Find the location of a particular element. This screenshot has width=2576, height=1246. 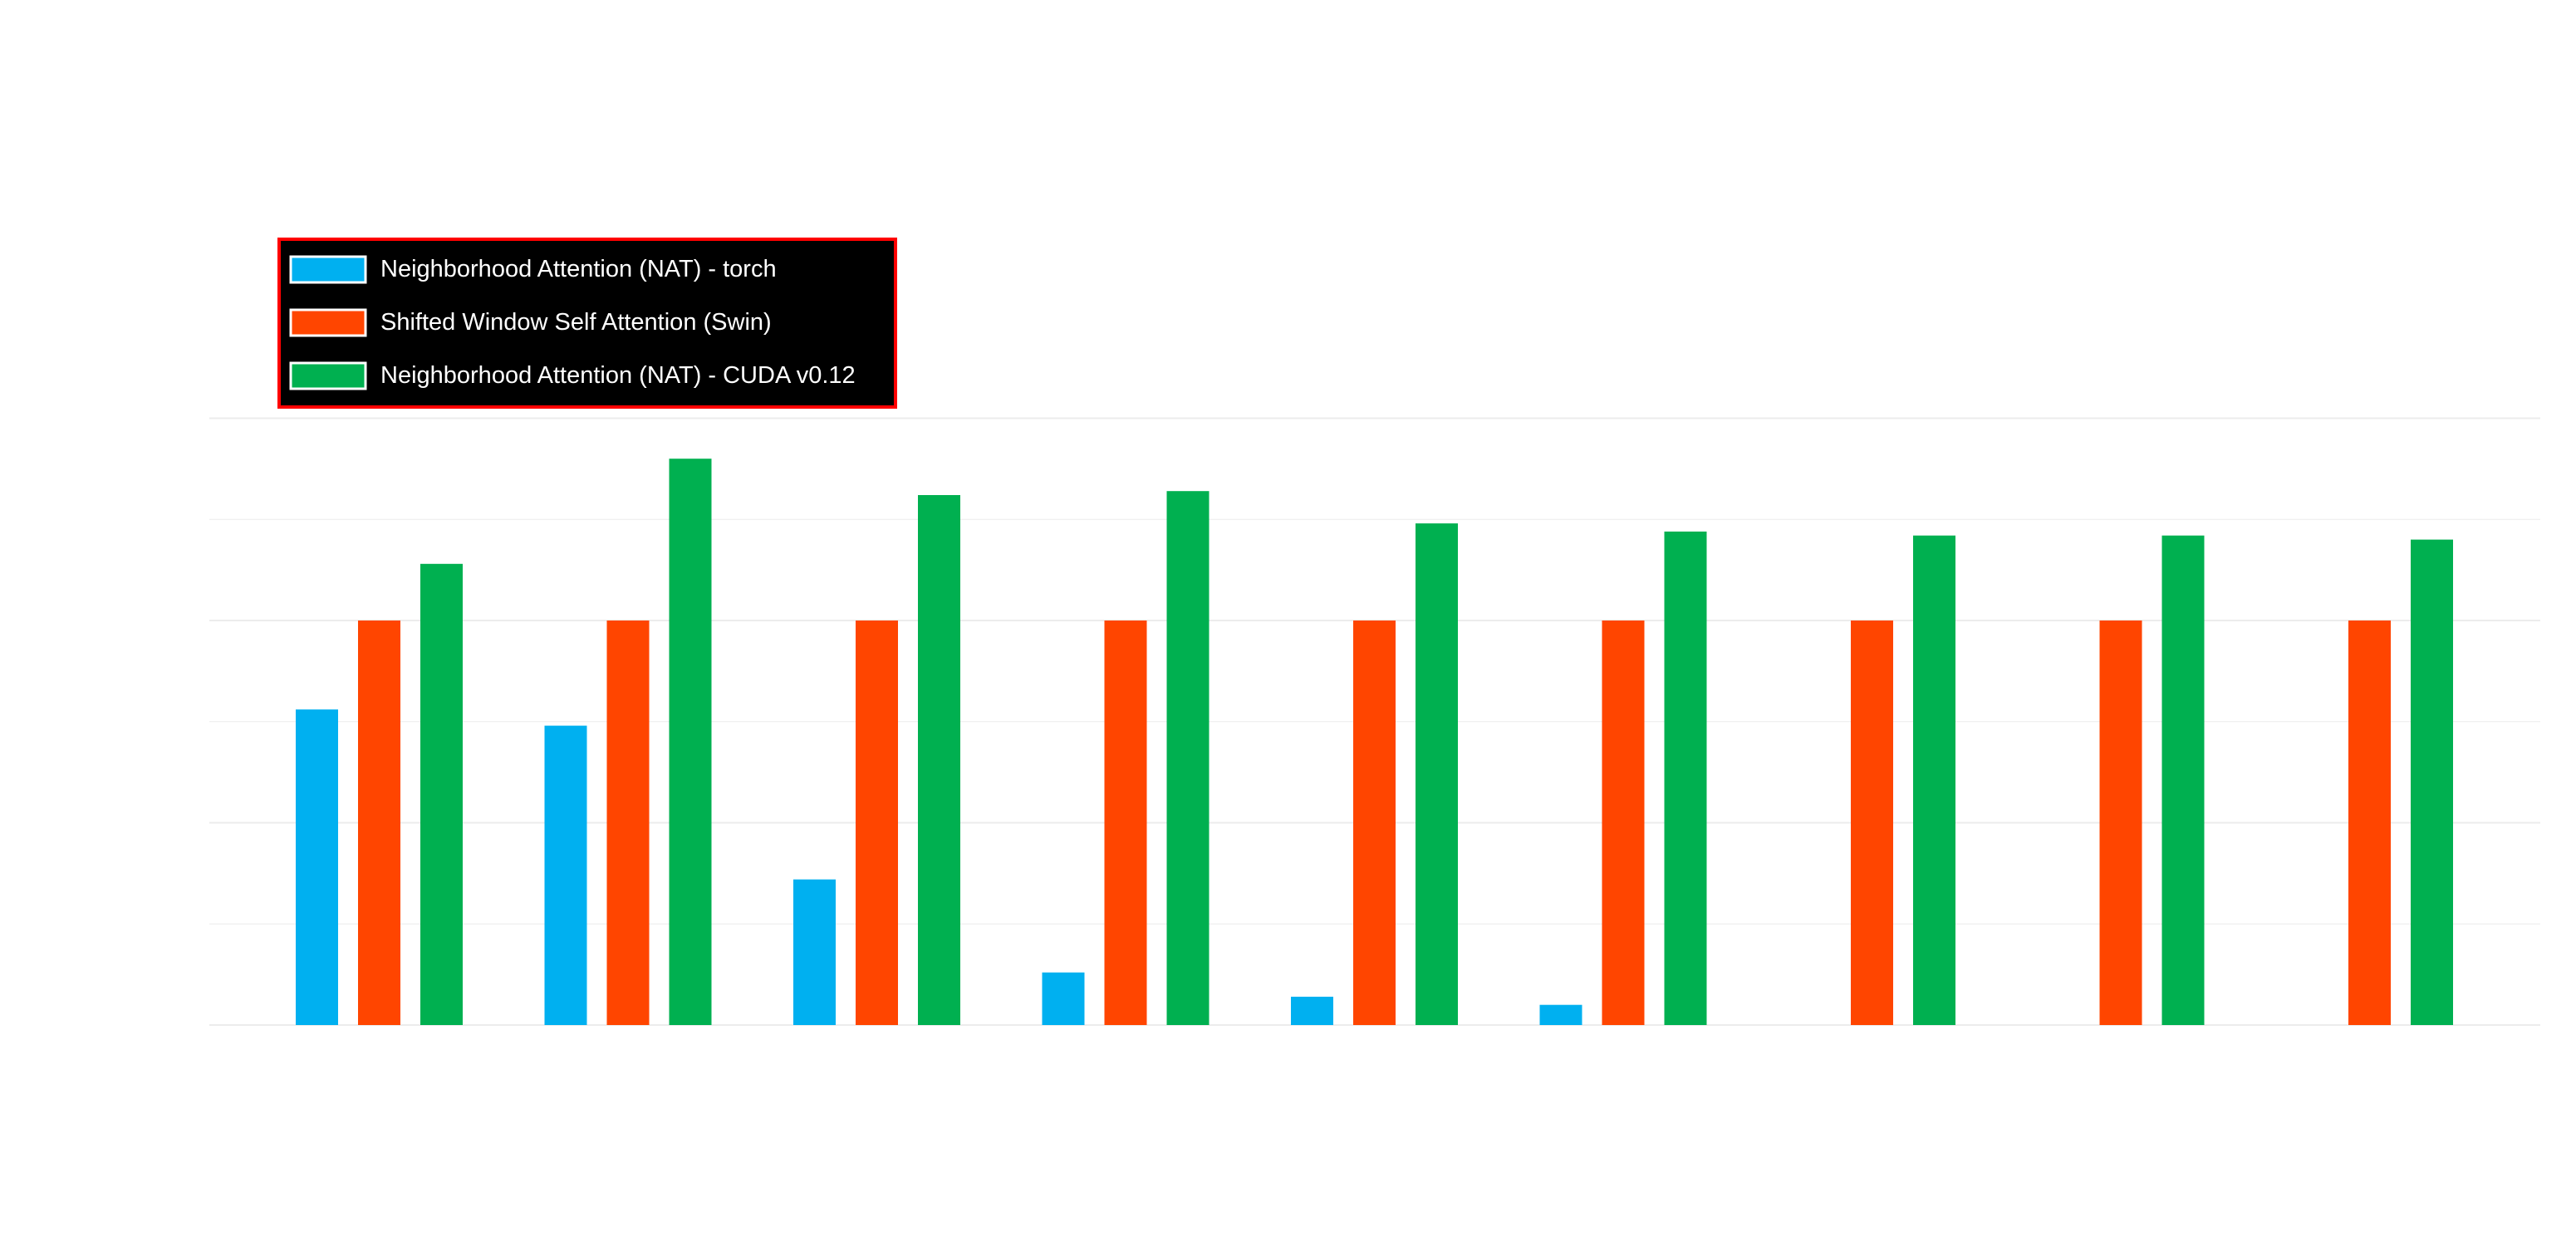

legend-label-torch: Neighborhood Attention (NAT) - torch is located at coordinates (578, 269).